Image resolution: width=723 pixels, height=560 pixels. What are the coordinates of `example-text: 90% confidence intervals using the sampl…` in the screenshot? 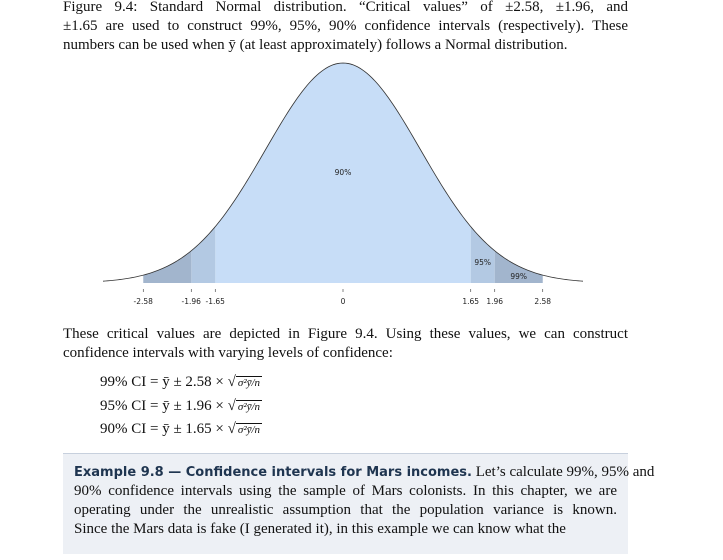 It's located at (345, 491).